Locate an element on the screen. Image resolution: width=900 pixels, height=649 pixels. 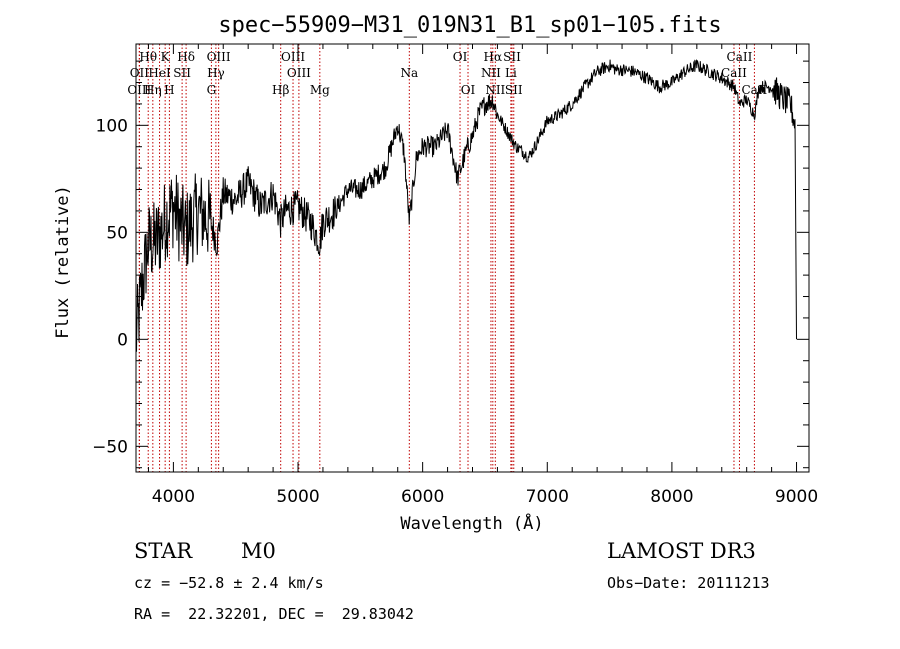
redshift-info: cz = −52.8 ± 2.4 km/s is located at coordinates (229, 583).